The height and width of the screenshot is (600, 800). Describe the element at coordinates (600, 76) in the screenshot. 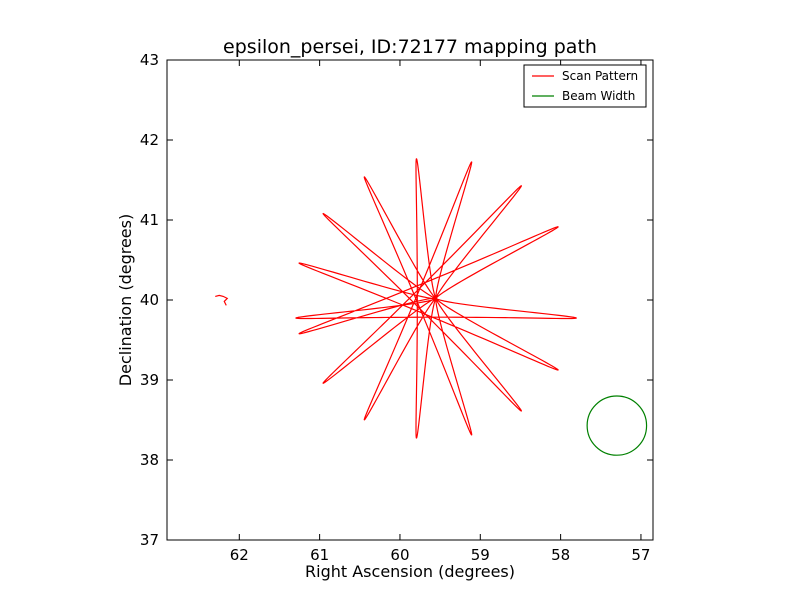

I see `legend-label: Scan Pattern` at that location.